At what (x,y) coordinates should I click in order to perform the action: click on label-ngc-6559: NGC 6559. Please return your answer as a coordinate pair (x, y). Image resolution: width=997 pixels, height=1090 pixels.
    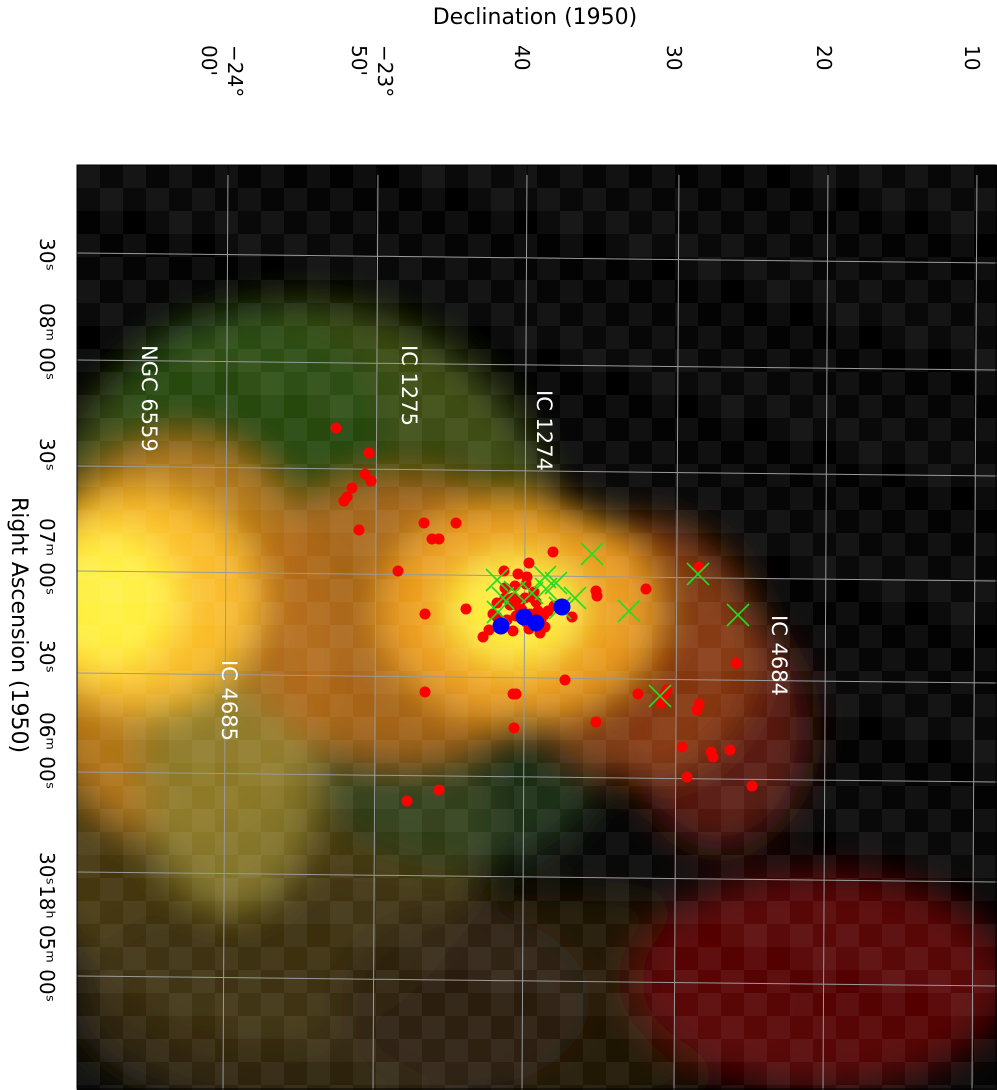
    Looking at the image, I should click on (149, 398).